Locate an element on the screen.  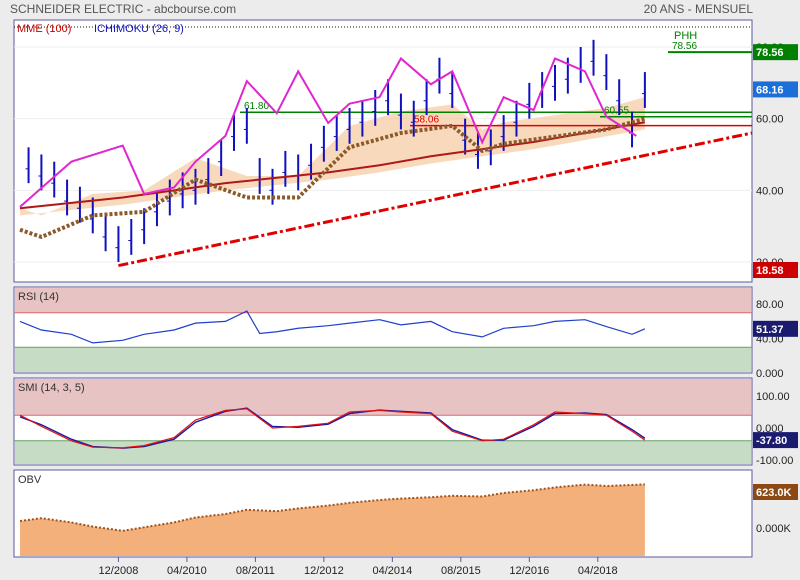
last-price-badge-bg is located at coordinates (775, 89).